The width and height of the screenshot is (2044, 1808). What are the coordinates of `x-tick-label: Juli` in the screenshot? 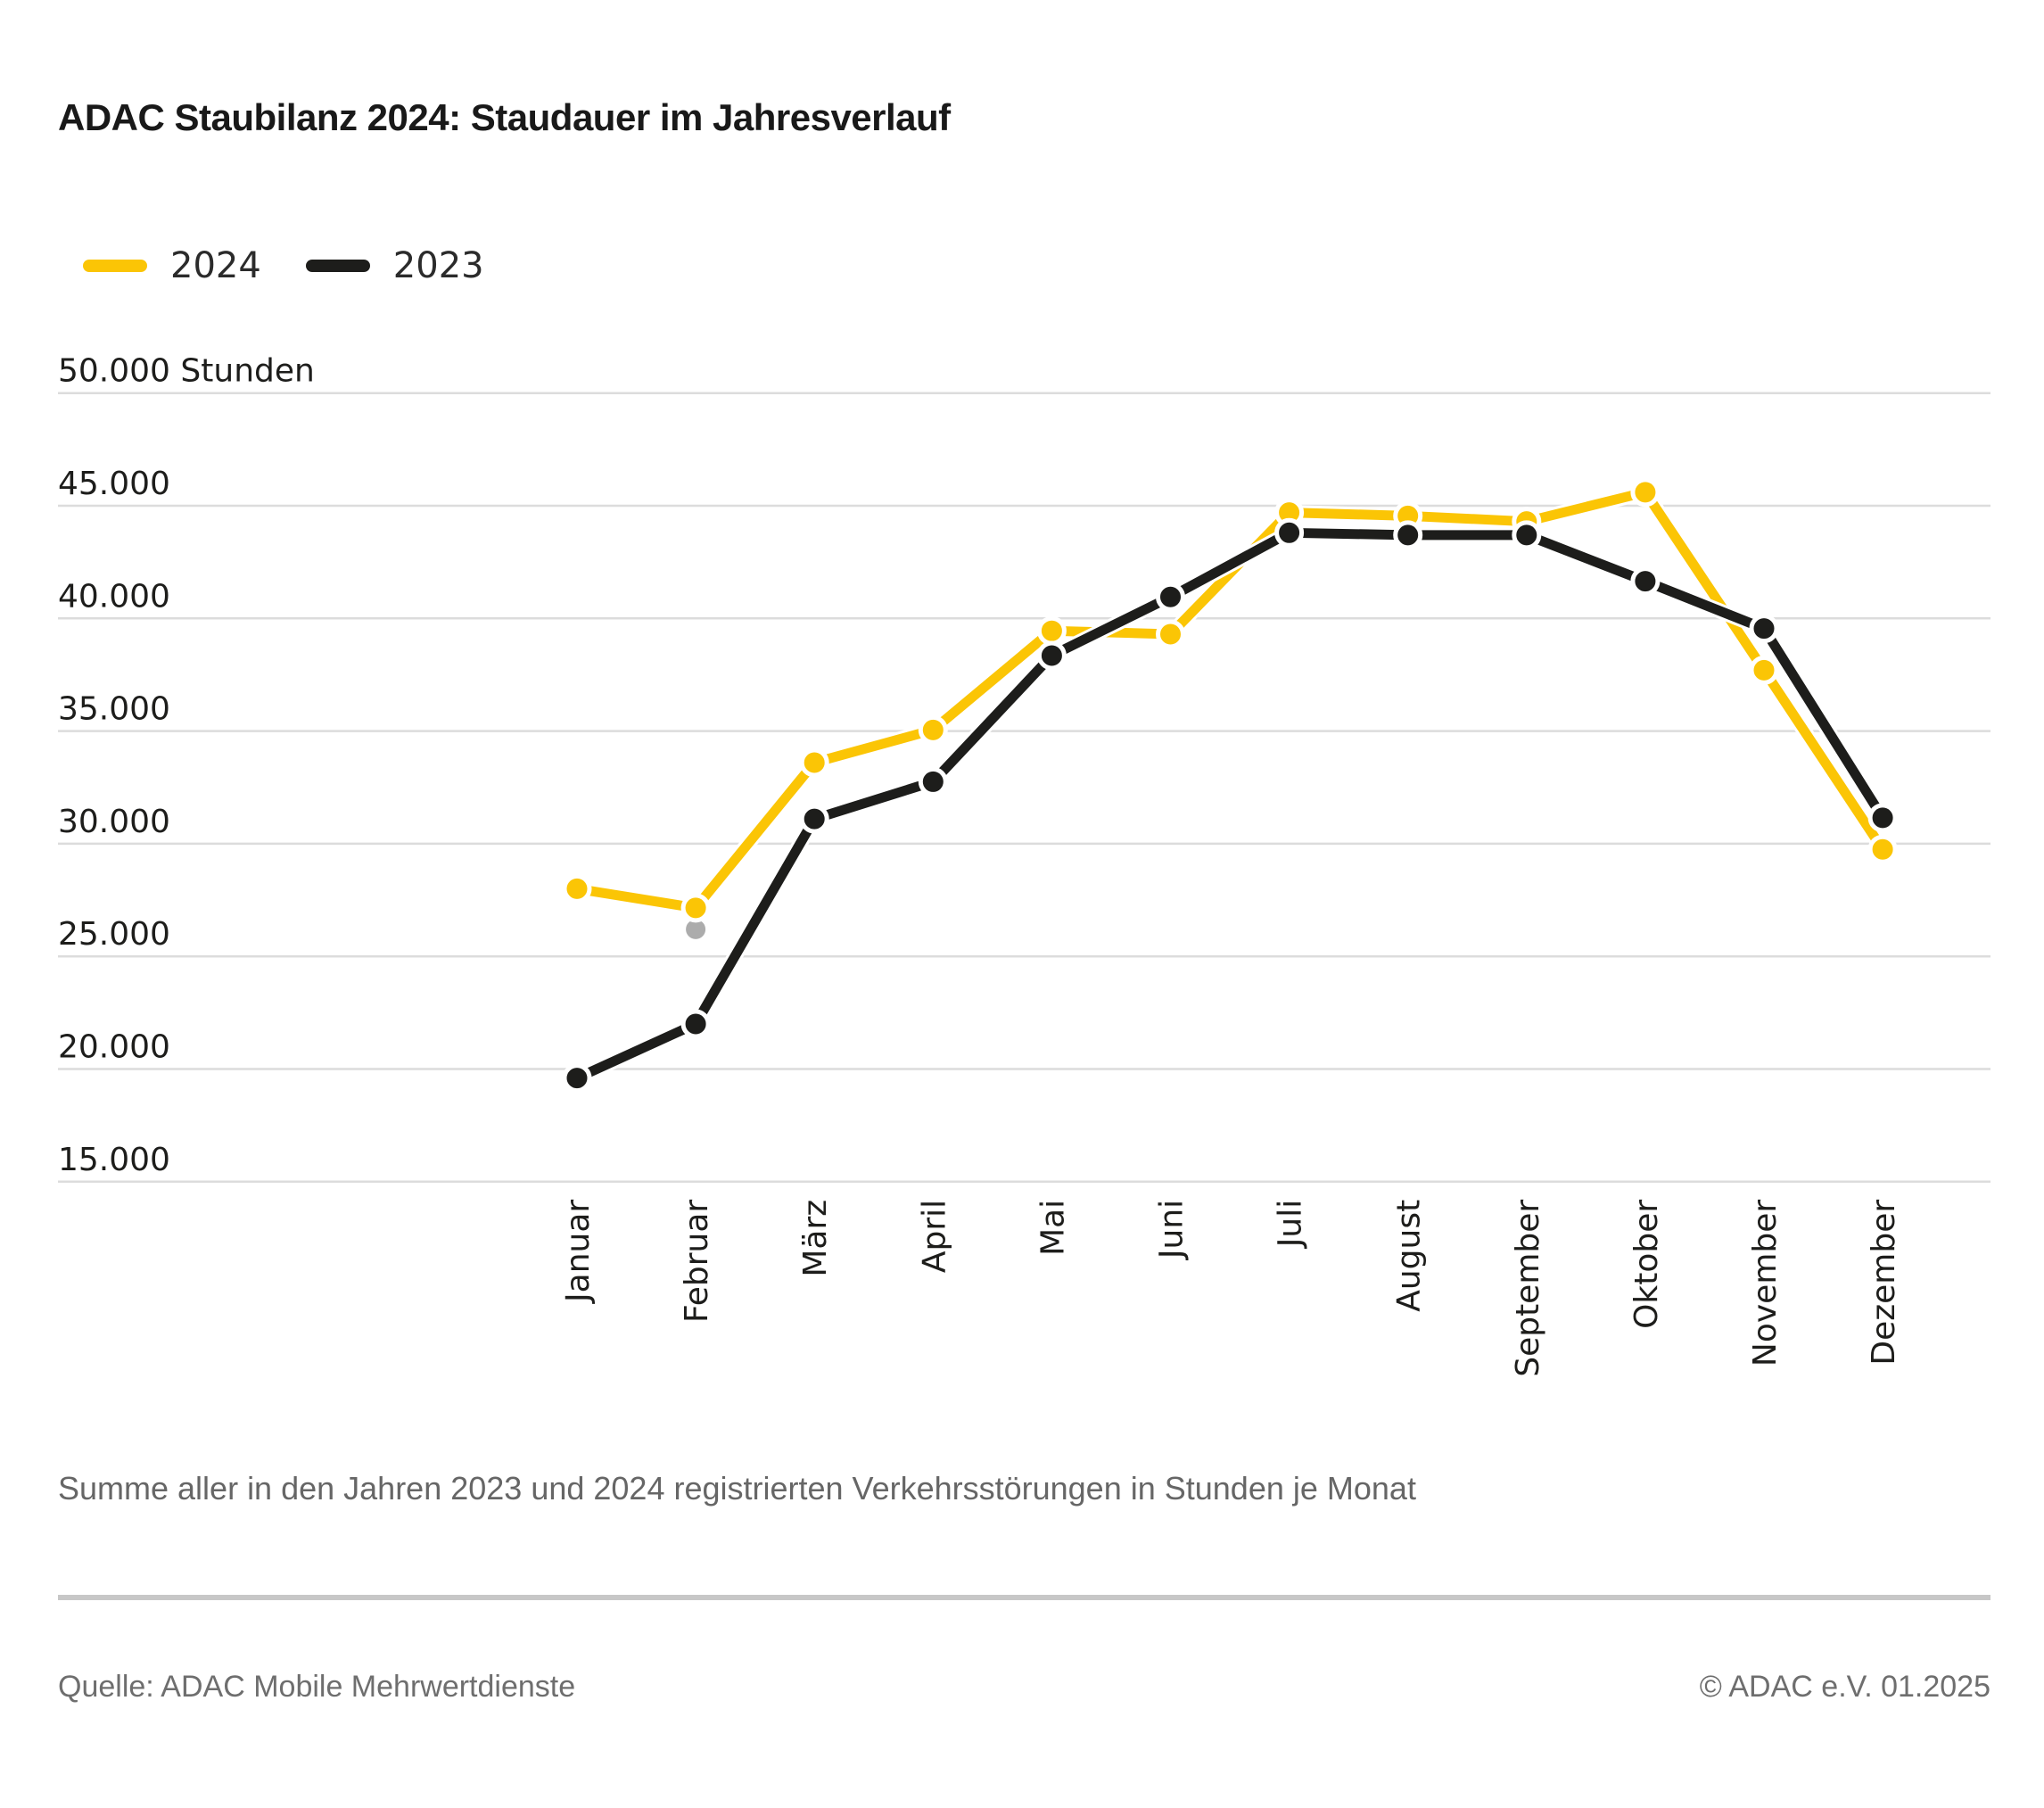 It's located at (1291, 1224).